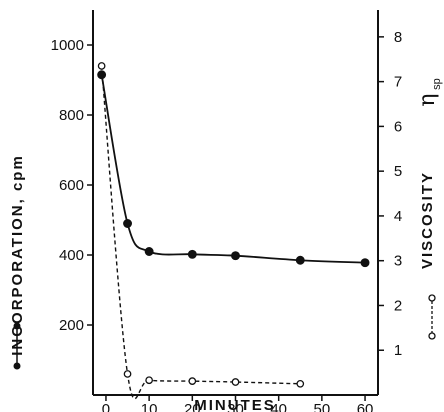 This screenshot has height=412, width=444. Describe the element at coordinates (278, 406) in the screenshot. I see `x-tick-label: 40` at that location.